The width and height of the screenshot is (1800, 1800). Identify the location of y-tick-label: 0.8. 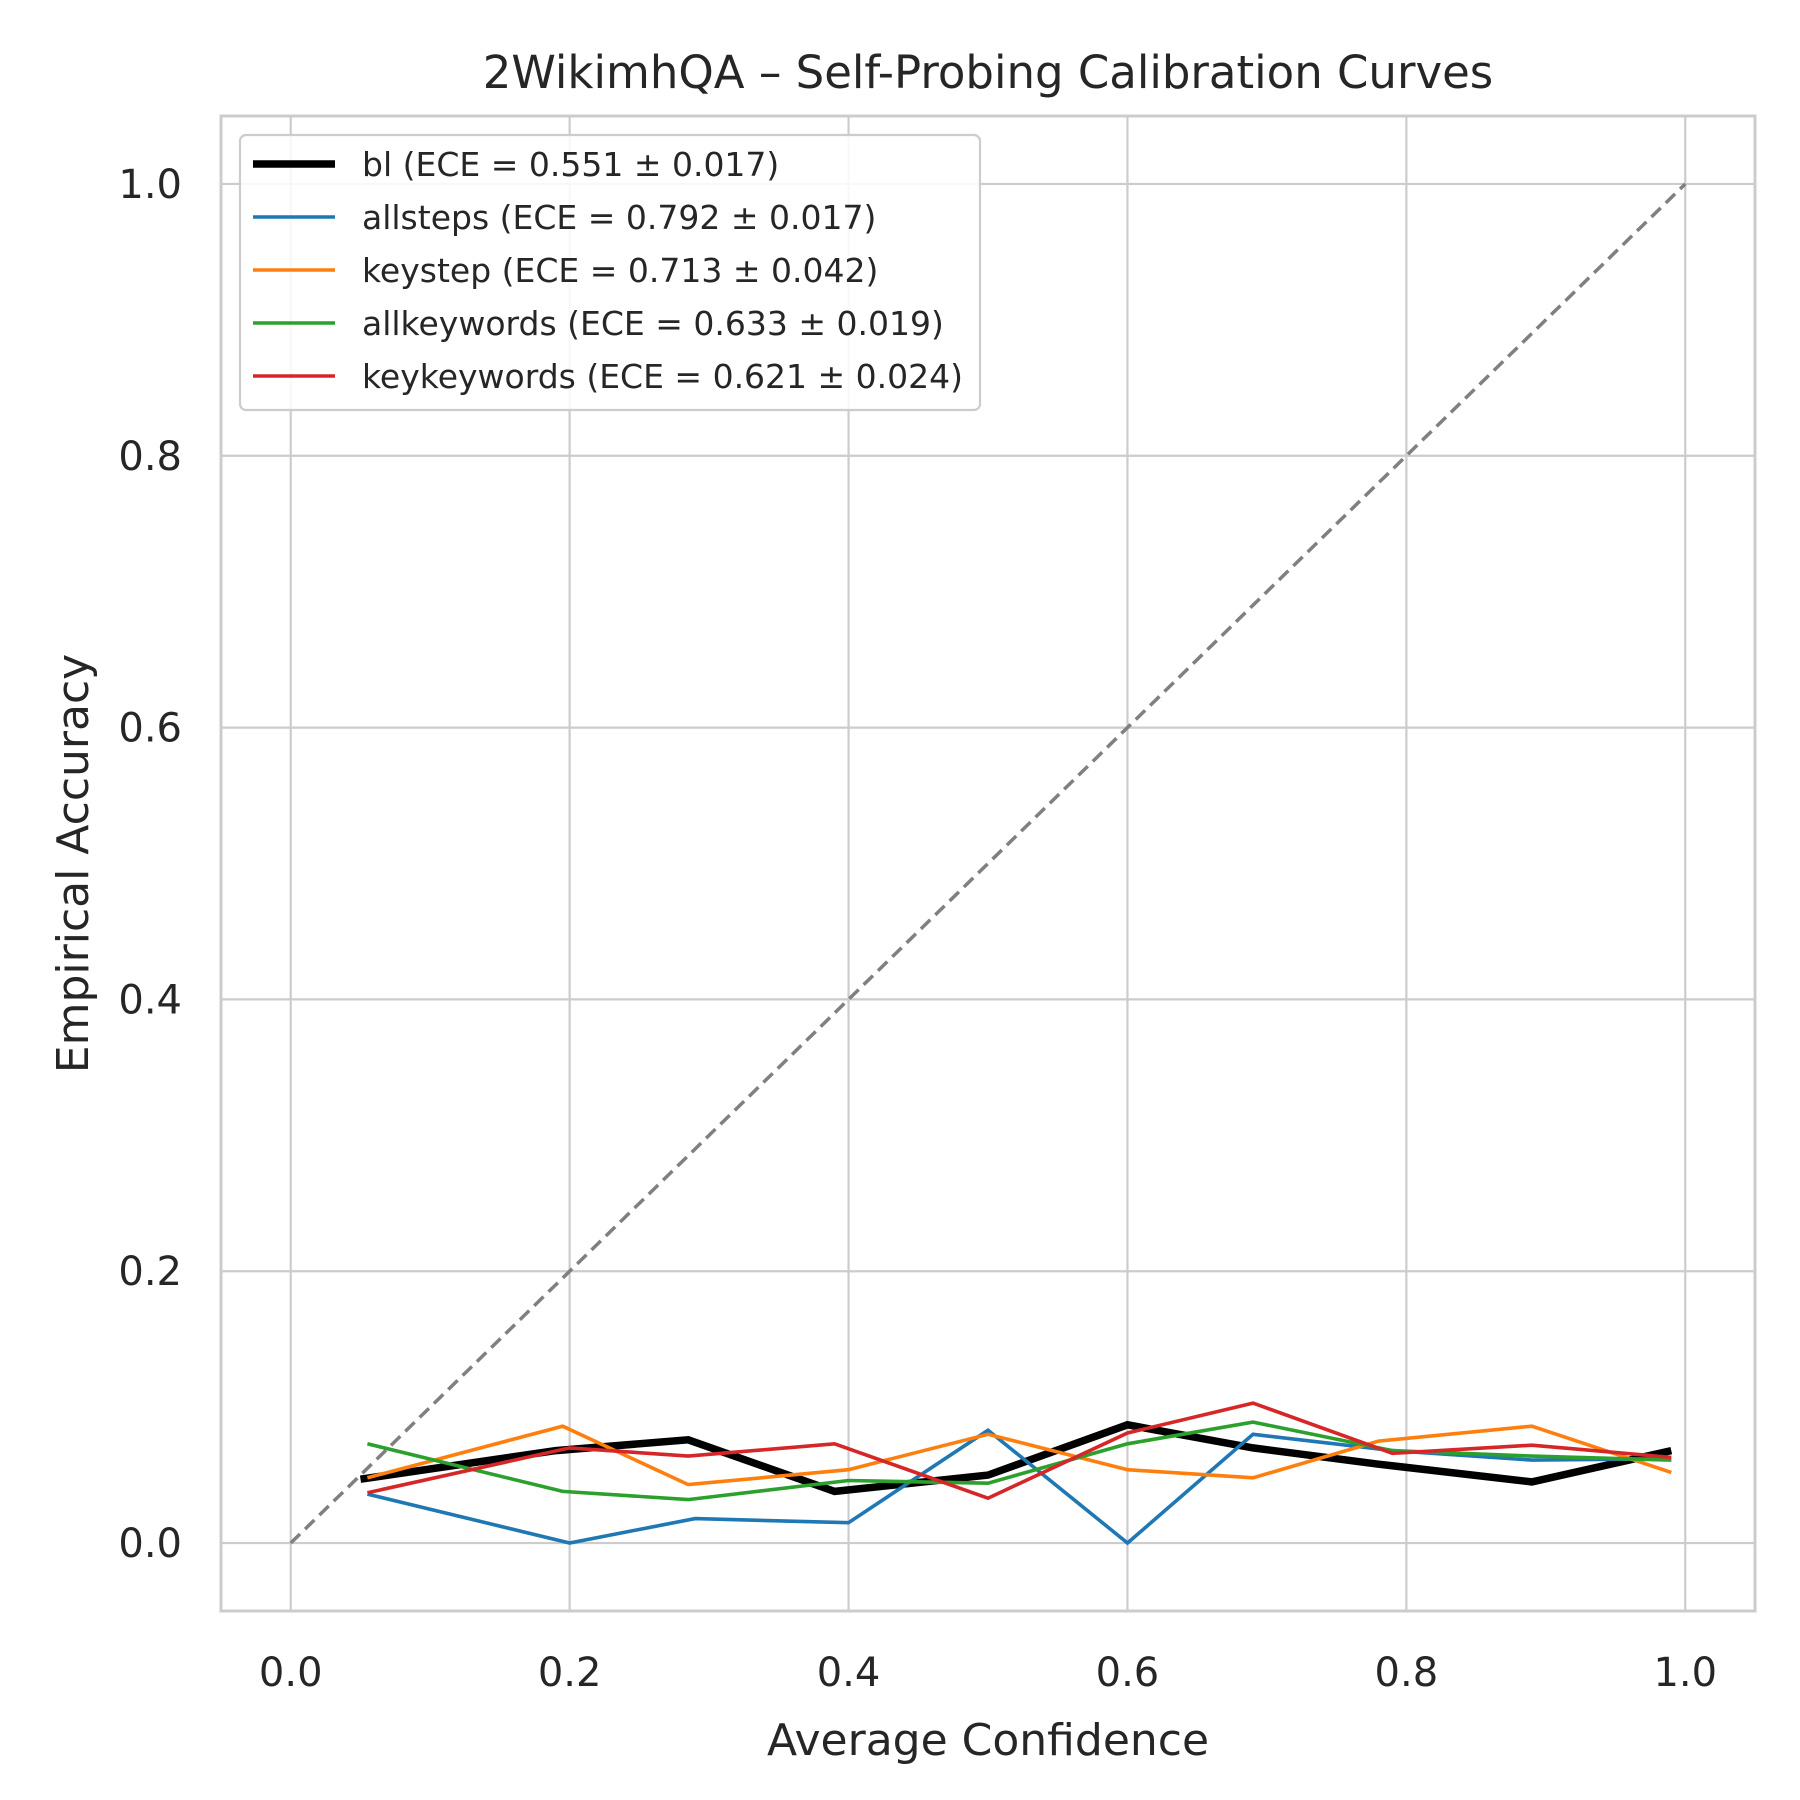
(150, 457).